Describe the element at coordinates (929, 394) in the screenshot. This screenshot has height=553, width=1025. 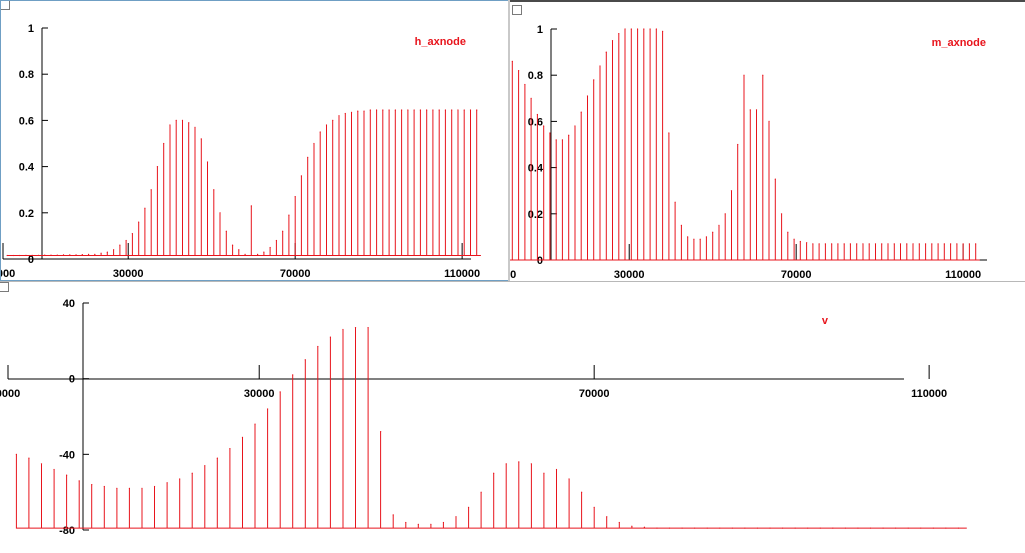
I see `x-tick-label: 110000` at that location.